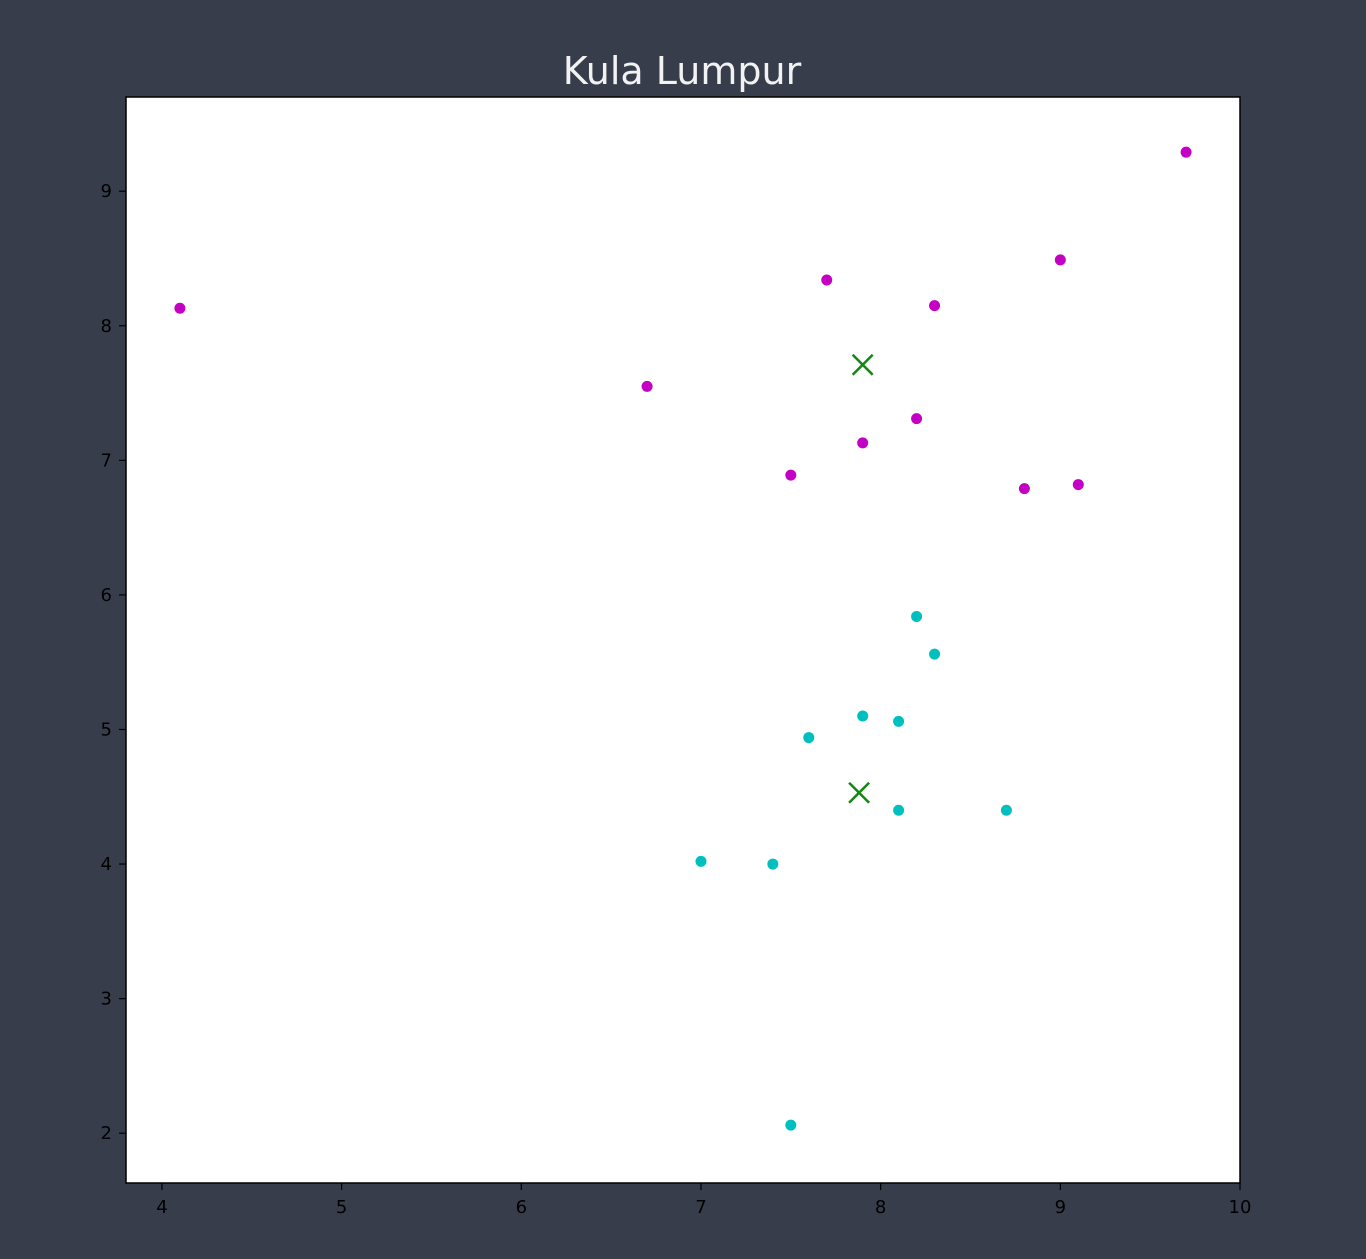 This screenshot has width=1366, height=1259. Describe the element at coordinates (106, 864) in the screenshot. I see `y-tick-label: 4` at that location.